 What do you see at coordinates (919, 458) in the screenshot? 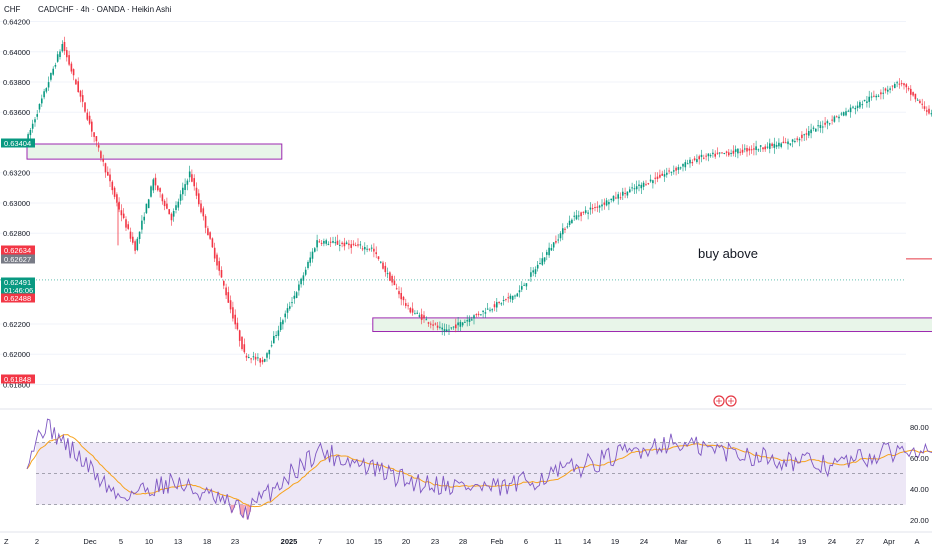
I see `rsi-axis-tick: 60.00` at bounding box center [919, 458].